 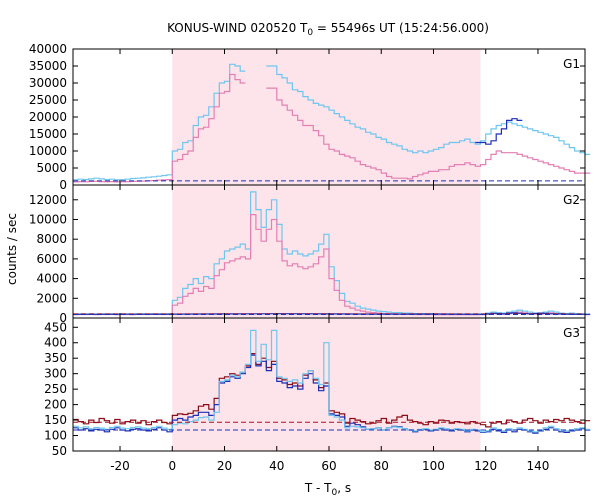 I want to click on y-tick-label: 30000, so click(x=48, y=83).